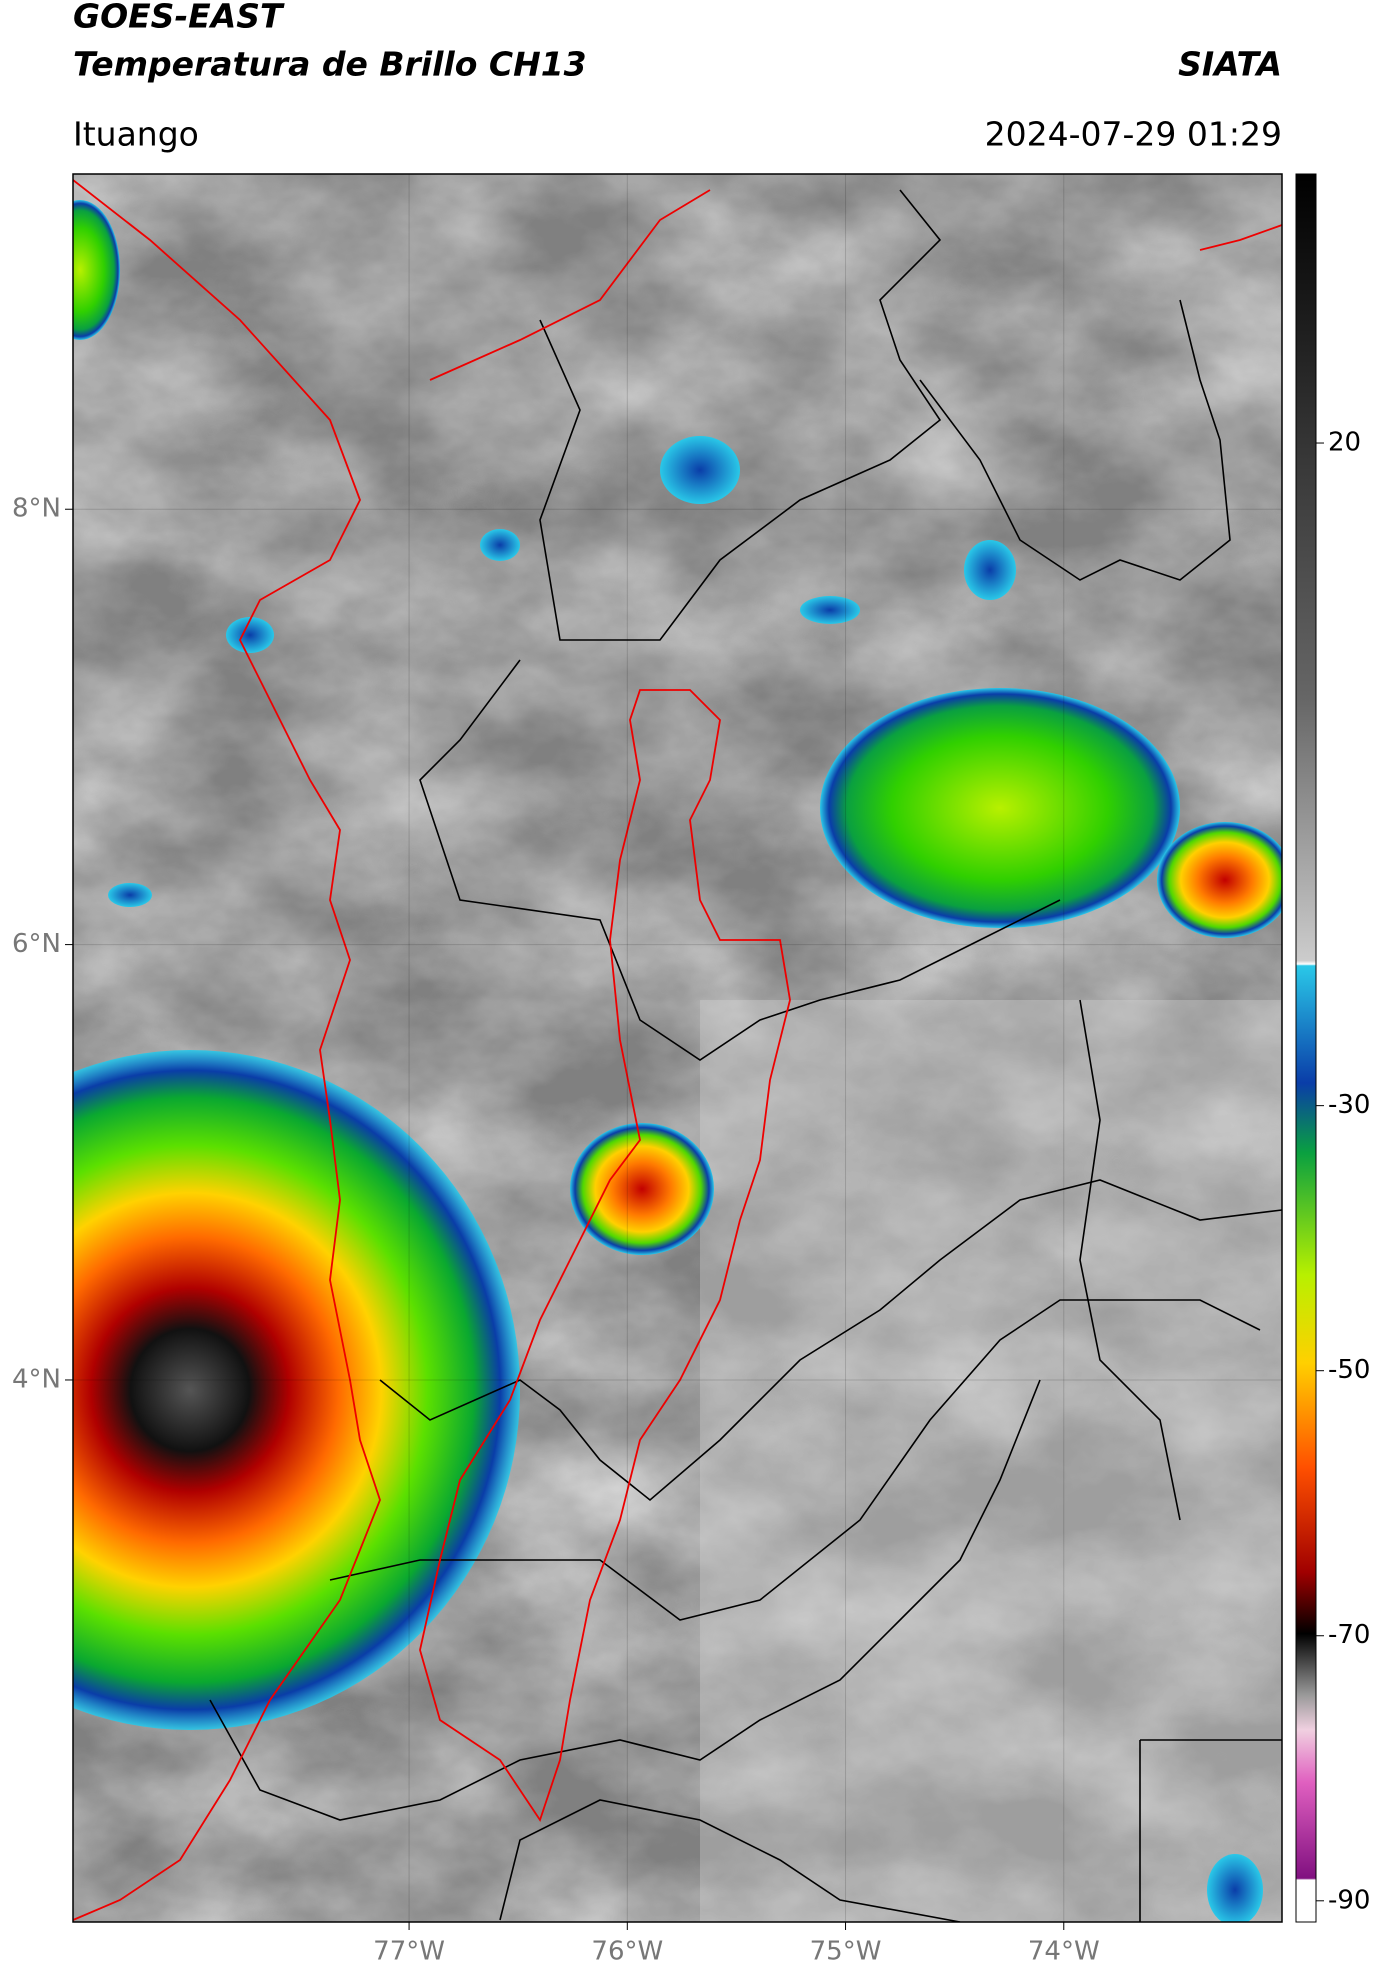  What do you see at coordinates (1064, 1952) in the screenshot?
I see `lon-tick-label: 74°W` at bounding box center [1064, 1952].